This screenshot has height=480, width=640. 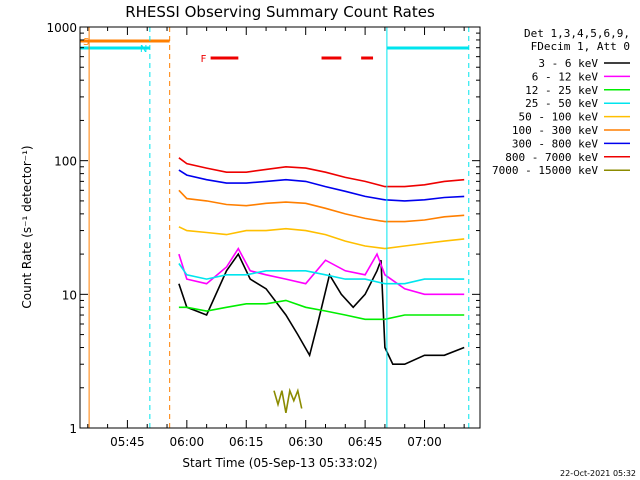 I want to click on legend-label-5: 100 - 300 keV, so click(x=555, y=130).